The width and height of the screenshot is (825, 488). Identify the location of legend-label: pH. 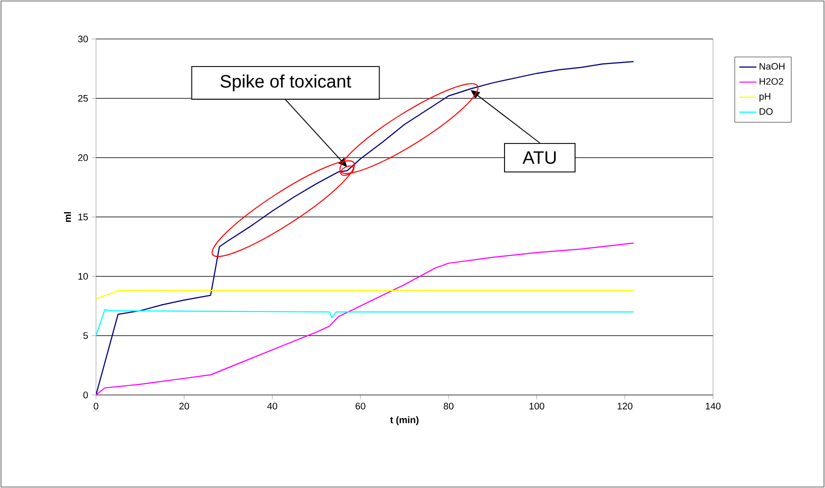
(765, 97).